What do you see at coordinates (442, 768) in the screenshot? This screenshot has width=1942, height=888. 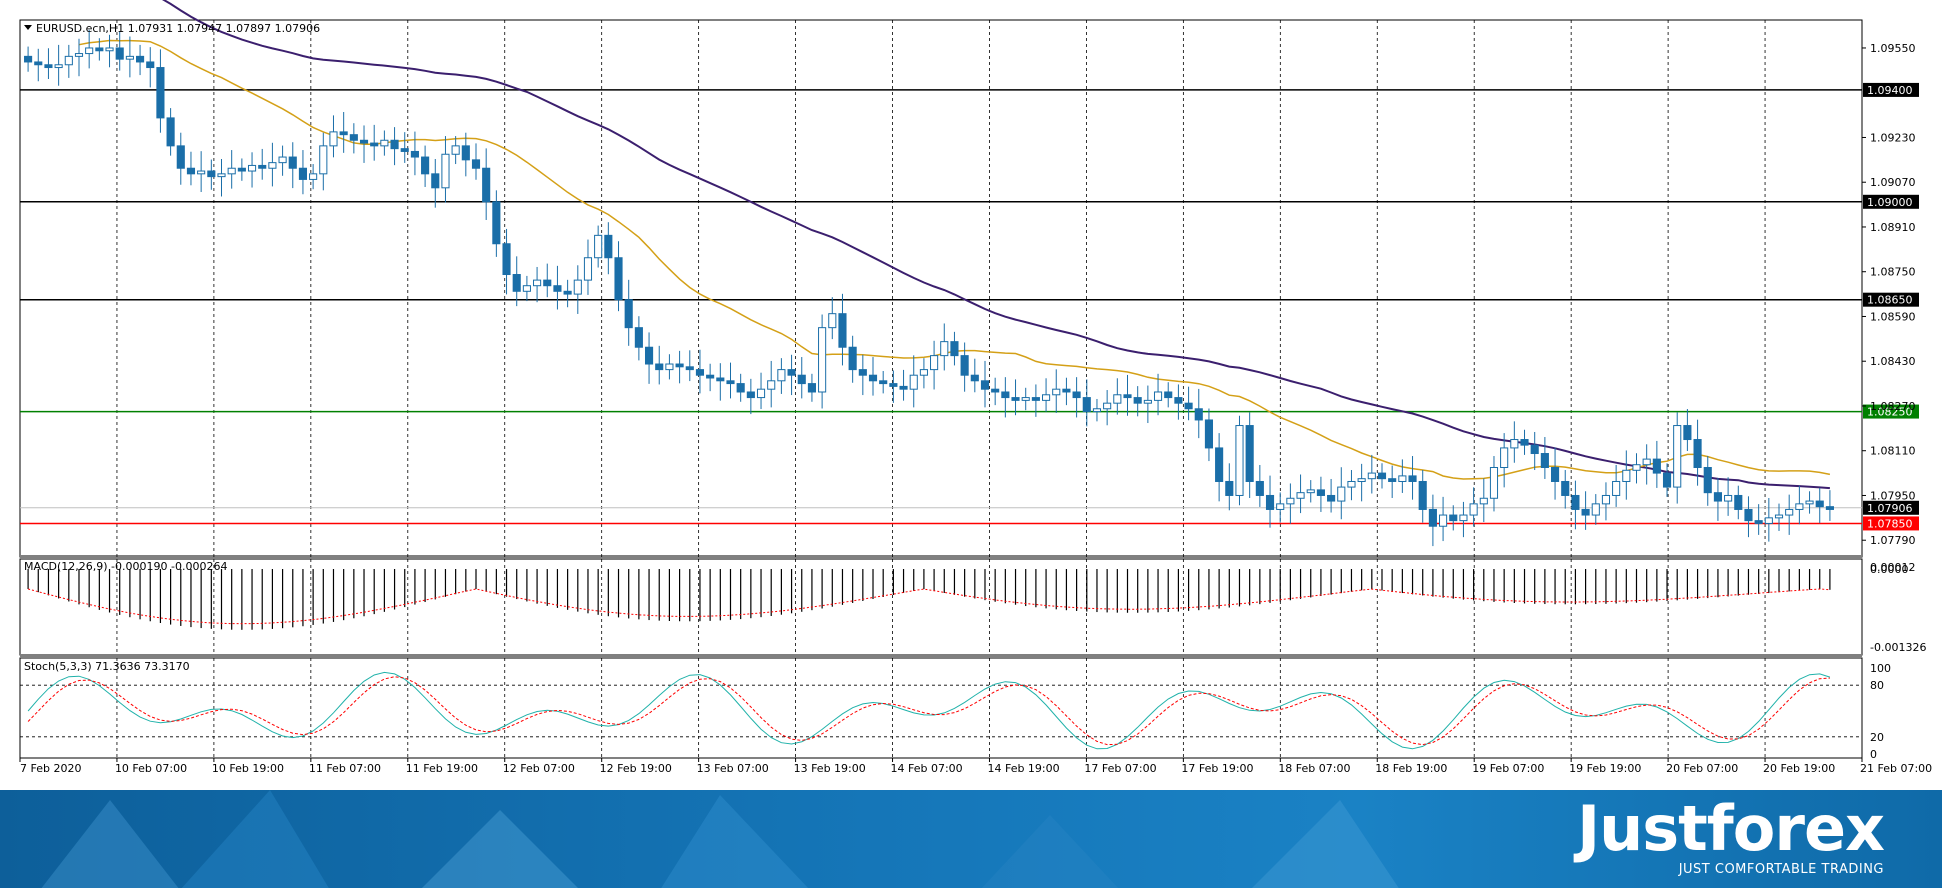 I see `x-tick-label: 11 Feb 19:00` at bounding box center [442, 768].